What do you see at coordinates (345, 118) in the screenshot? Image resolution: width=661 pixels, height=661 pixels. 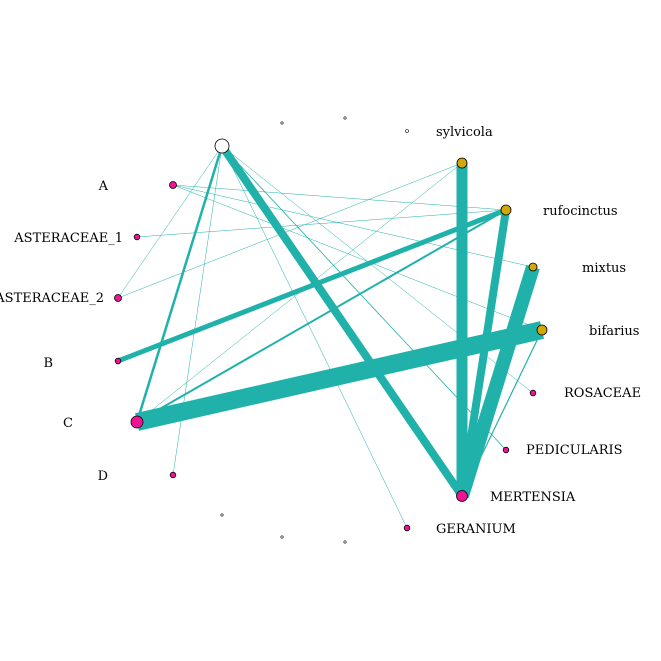 I see `node-n-d2` at bounding box center [345, 118].